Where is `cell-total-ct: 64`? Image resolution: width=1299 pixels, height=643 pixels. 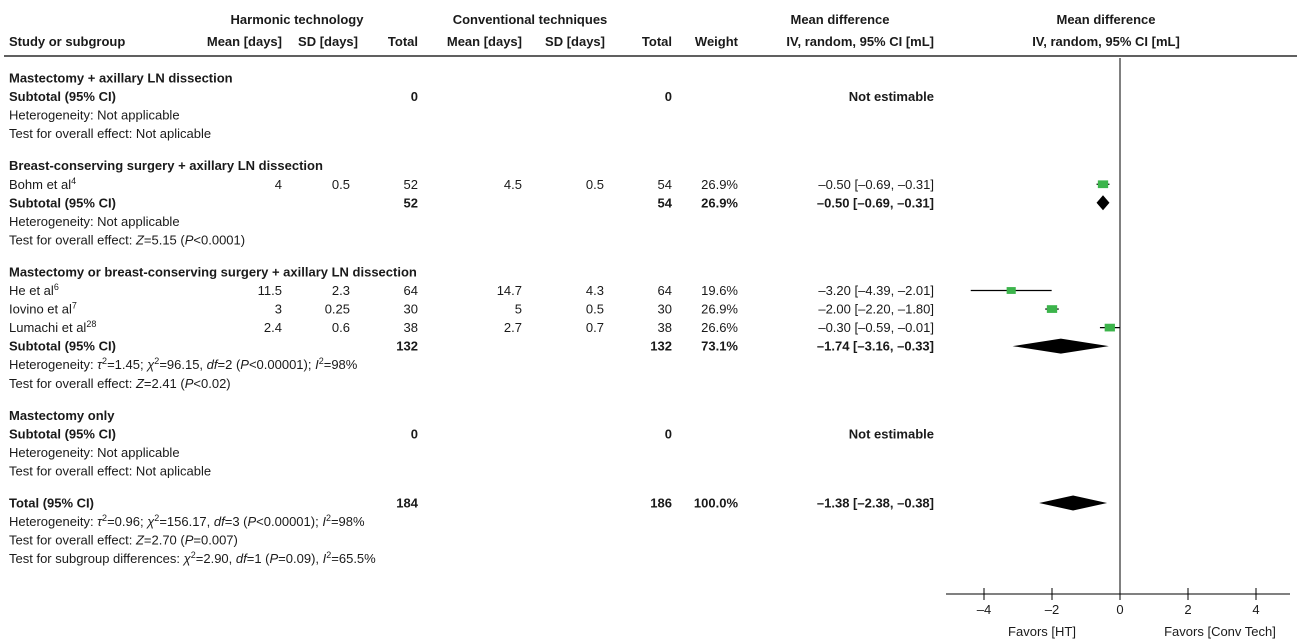
cell-total-ct: 64 is located at coordinates (665, 290).